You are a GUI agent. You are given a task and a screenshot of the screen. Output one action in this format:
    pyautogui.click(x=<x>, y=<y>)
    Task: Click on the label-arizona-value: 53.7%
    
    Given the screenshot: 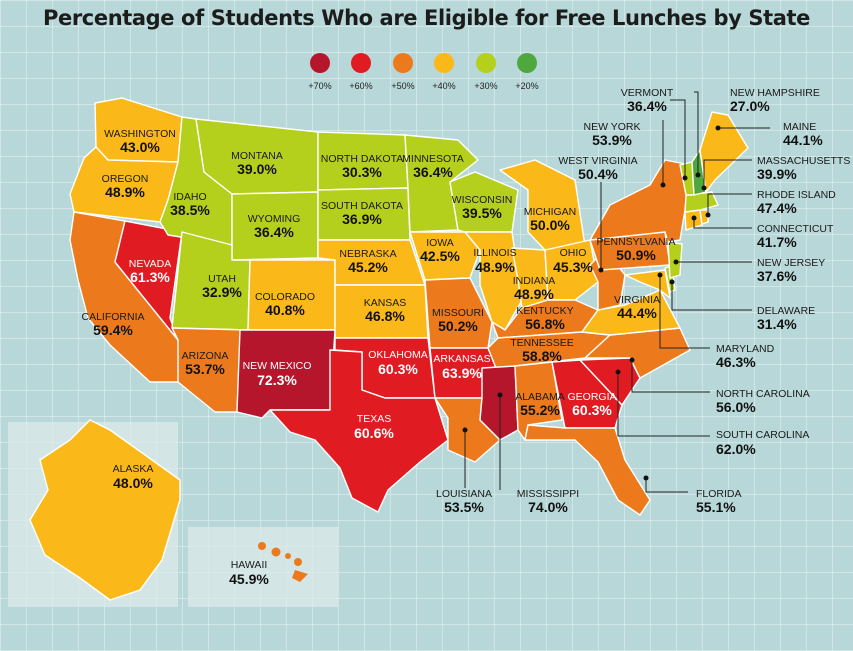 What is the action you would take?
    pyautogui.click(x=205, y=369)
    